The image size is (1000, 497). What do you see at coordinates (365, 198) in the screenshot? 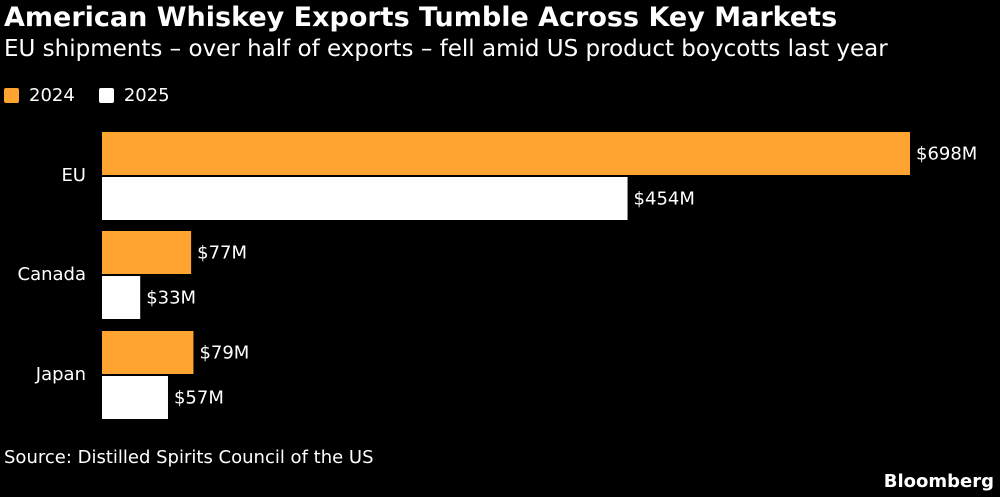
I see `bar-eu-2025` at bounding box center [365, 198].